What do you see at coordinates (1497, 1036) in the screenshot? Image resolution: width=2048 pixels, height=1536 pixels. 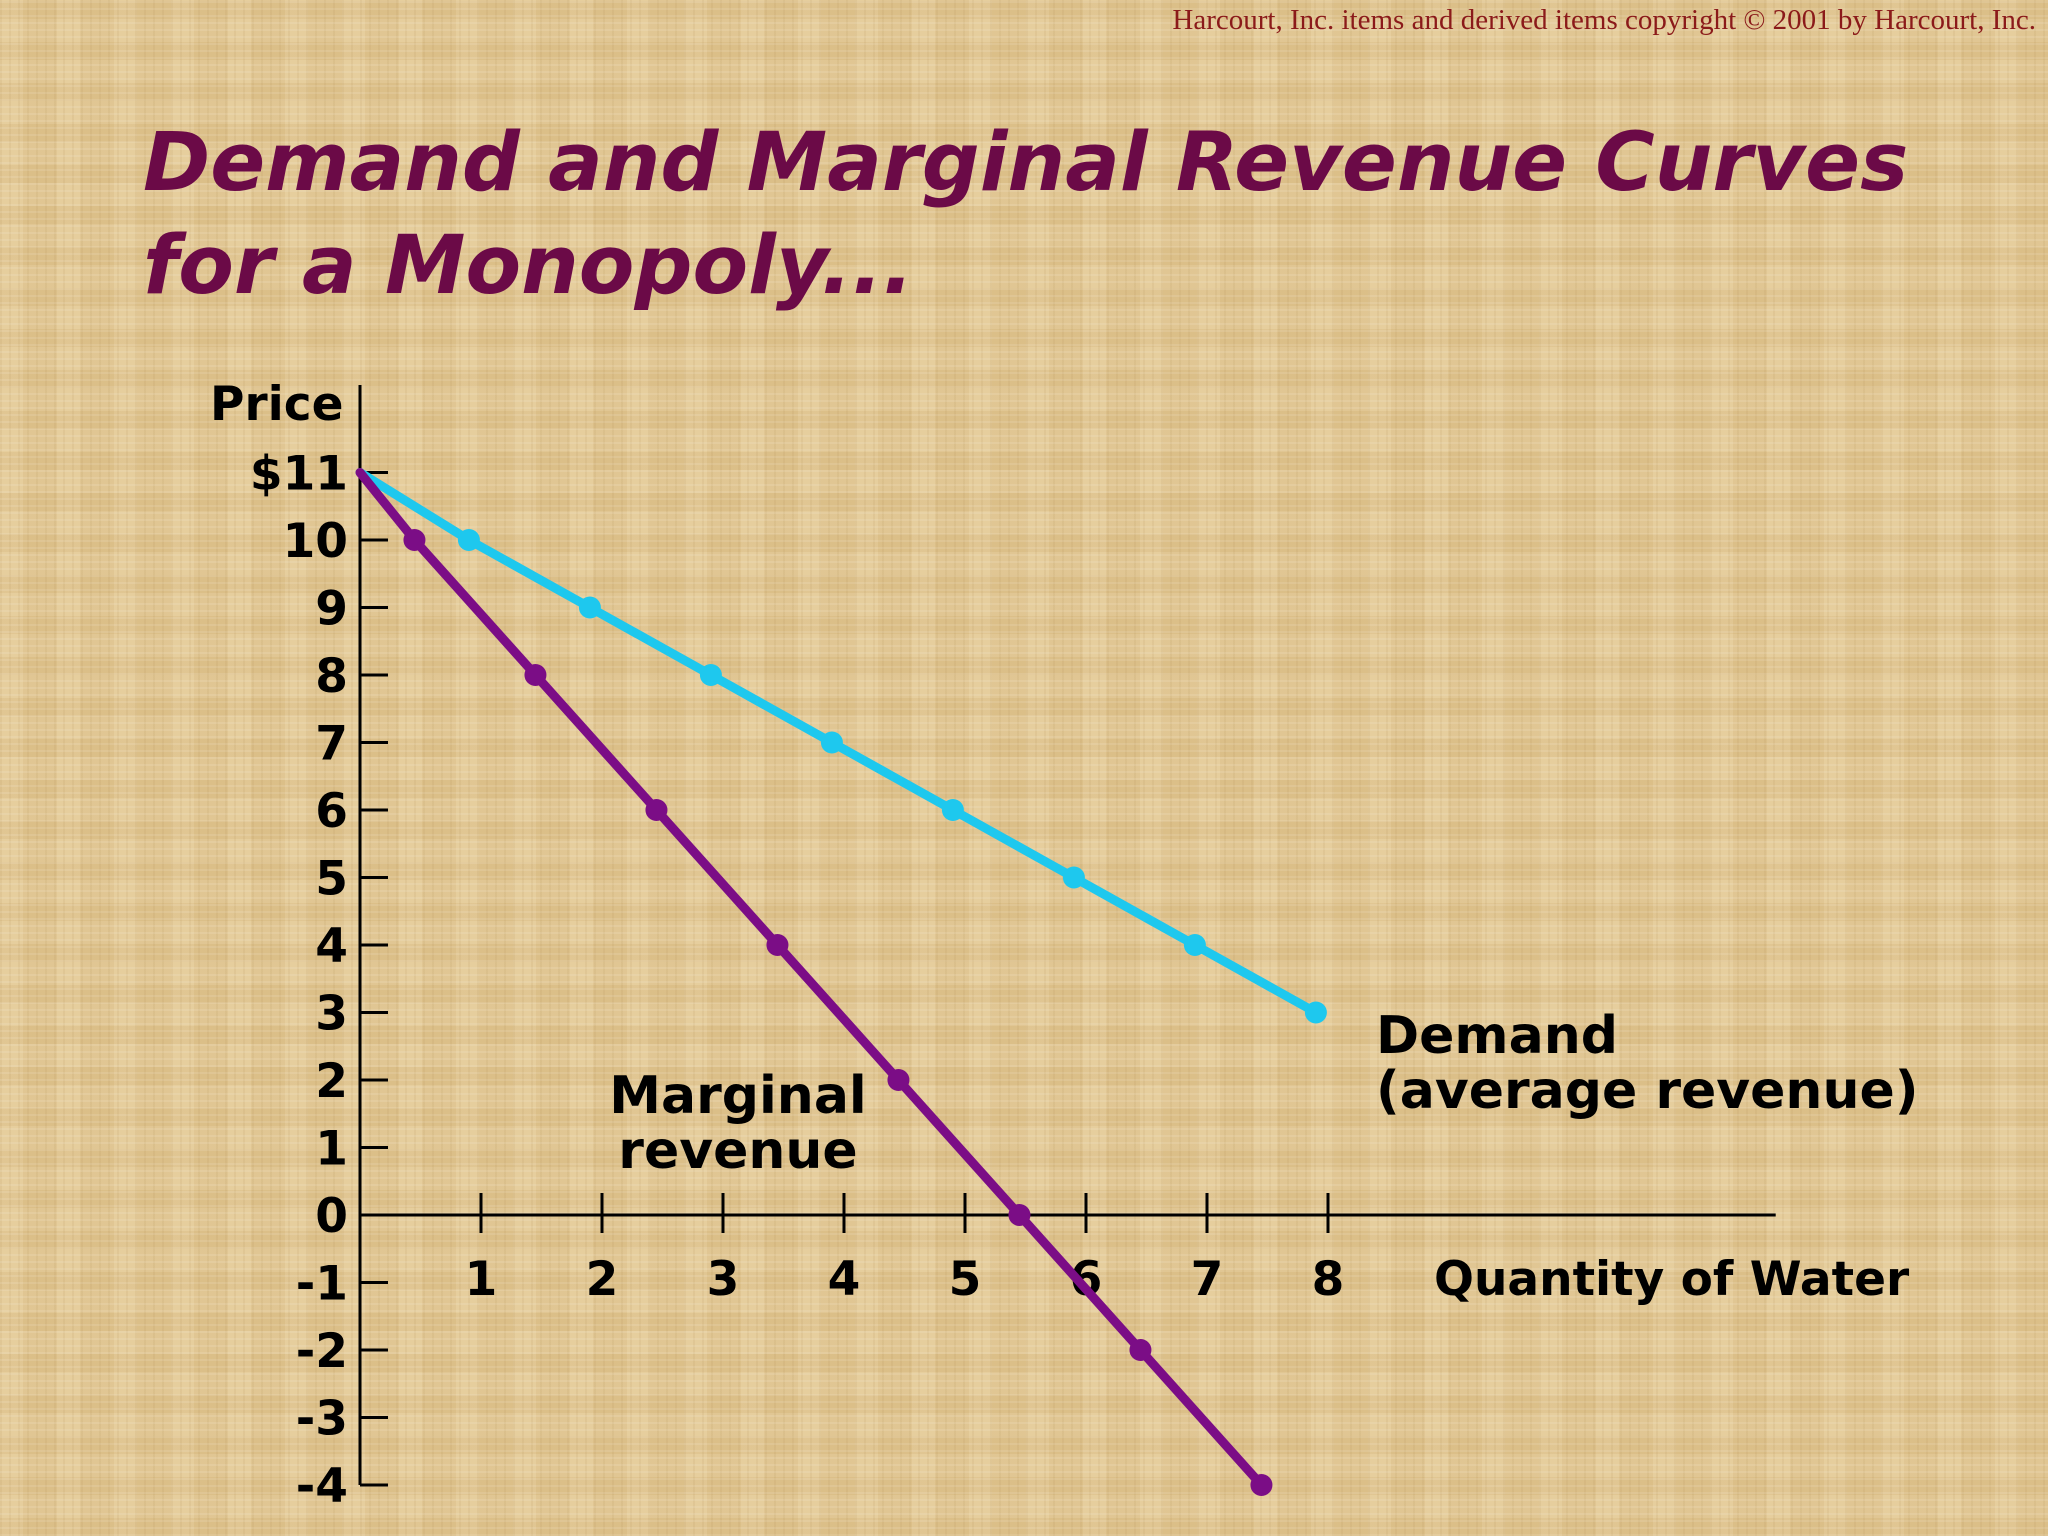 I see `demand-label-line-1: Demand` at bounding box center [1497, 1036].